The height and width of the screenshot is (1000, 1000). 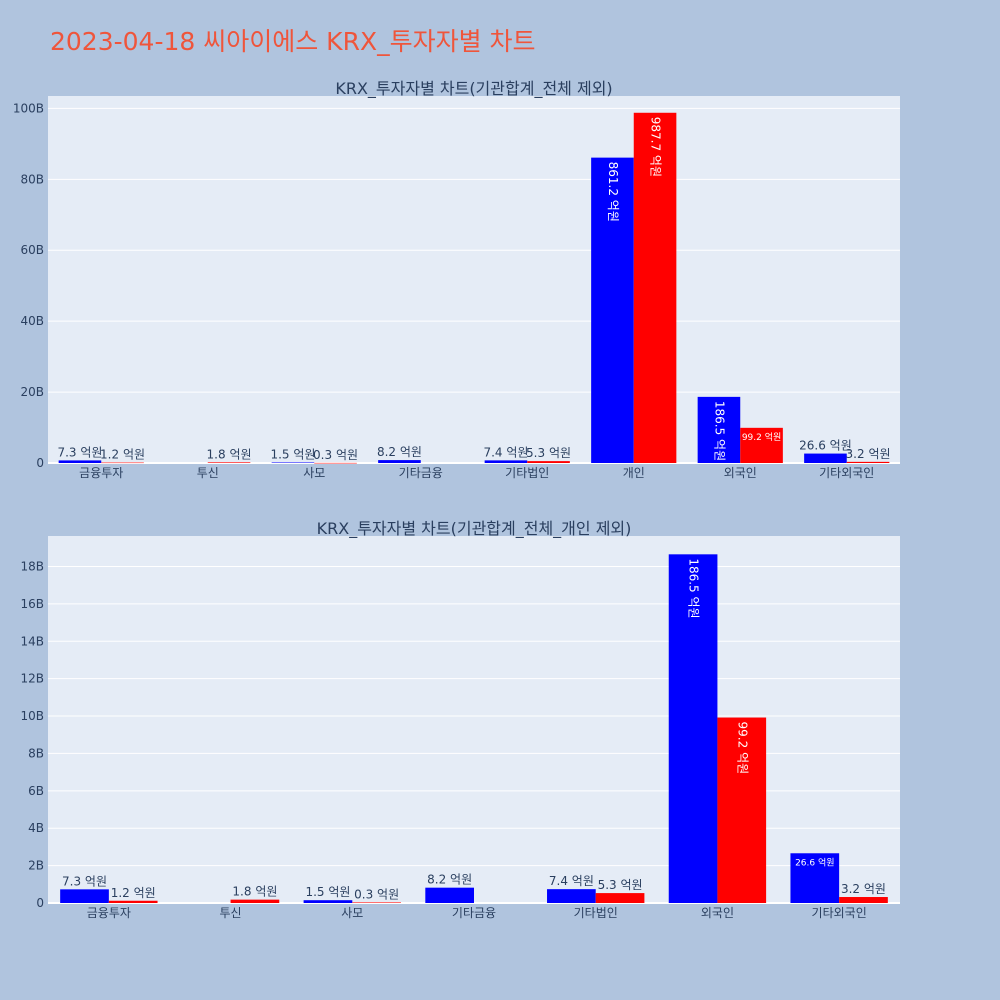 What do you see at coordinates (32, 179) in the screenshot?
I see `y-tick-label: 80B` at bounding box center [32, 179].